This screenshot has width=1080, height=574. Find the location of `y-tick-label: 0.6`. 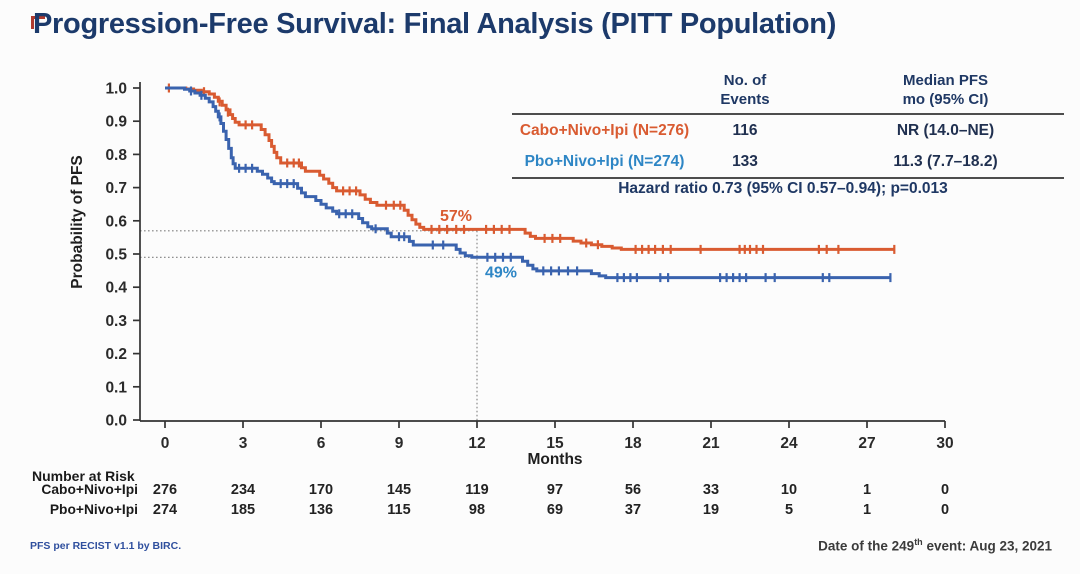

y-tick-label: 0.6 is located at coordinates (116, 221).